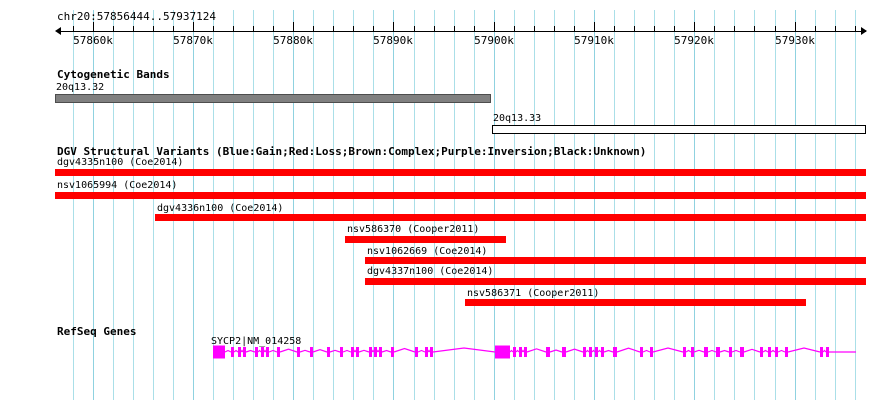  Describe the element at coordinates (494, 40) in the screenshot. I see `ruler-tick-label: 57900k` at that location.